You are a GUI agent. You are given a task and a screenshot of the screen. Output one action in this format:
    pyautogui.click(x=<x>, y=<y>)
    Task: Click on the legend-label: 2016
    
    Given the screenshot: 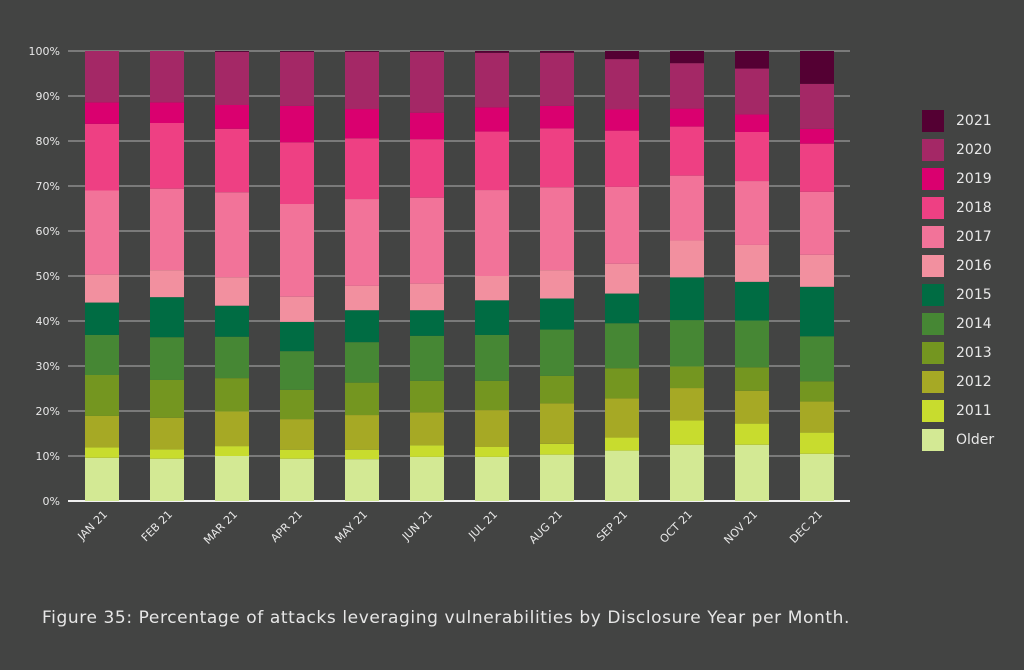 What is the action you would take?
    pyautogui.click(x=974, y=265)
    